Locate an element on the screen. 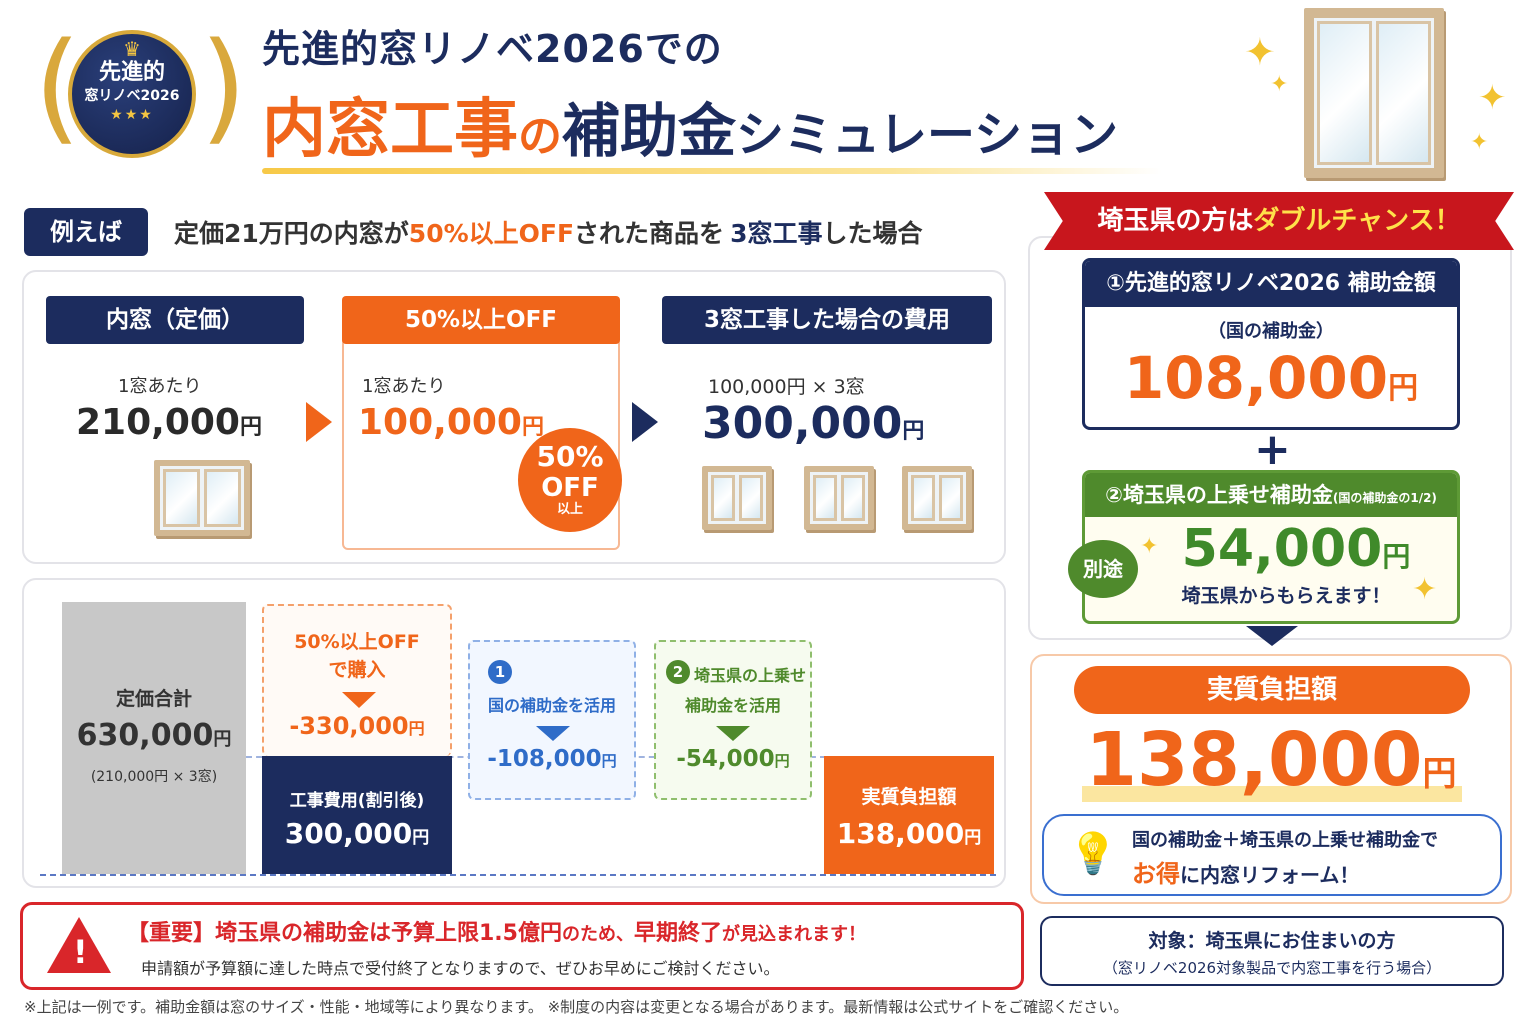  discount-value: -330,000円 is located at coordinates (357, 726).